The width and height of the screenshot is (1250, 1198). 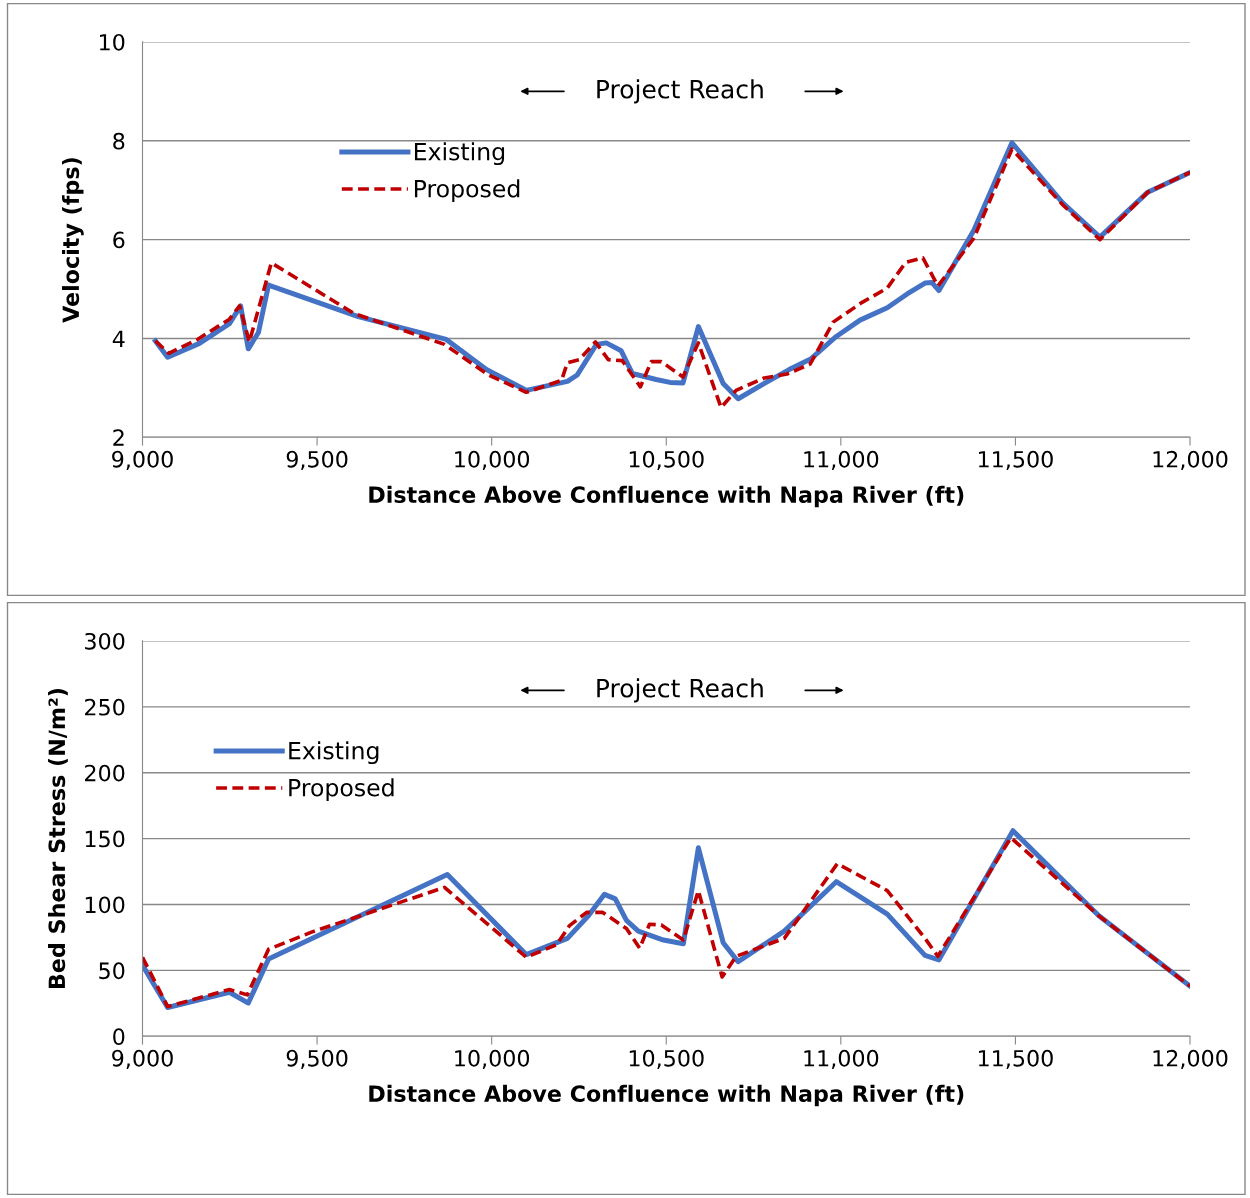 I want to click on y-tick-label: 2, so click(x=118, y=437).